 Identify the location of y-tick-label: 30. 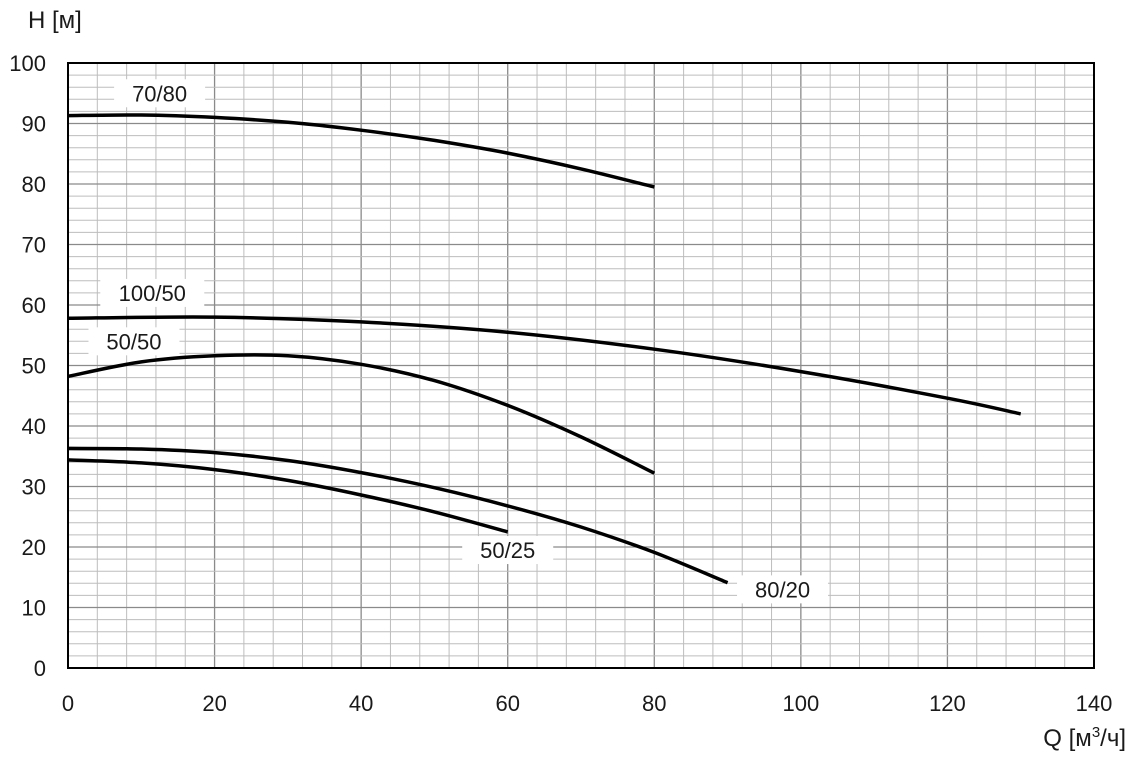
(34, 487).